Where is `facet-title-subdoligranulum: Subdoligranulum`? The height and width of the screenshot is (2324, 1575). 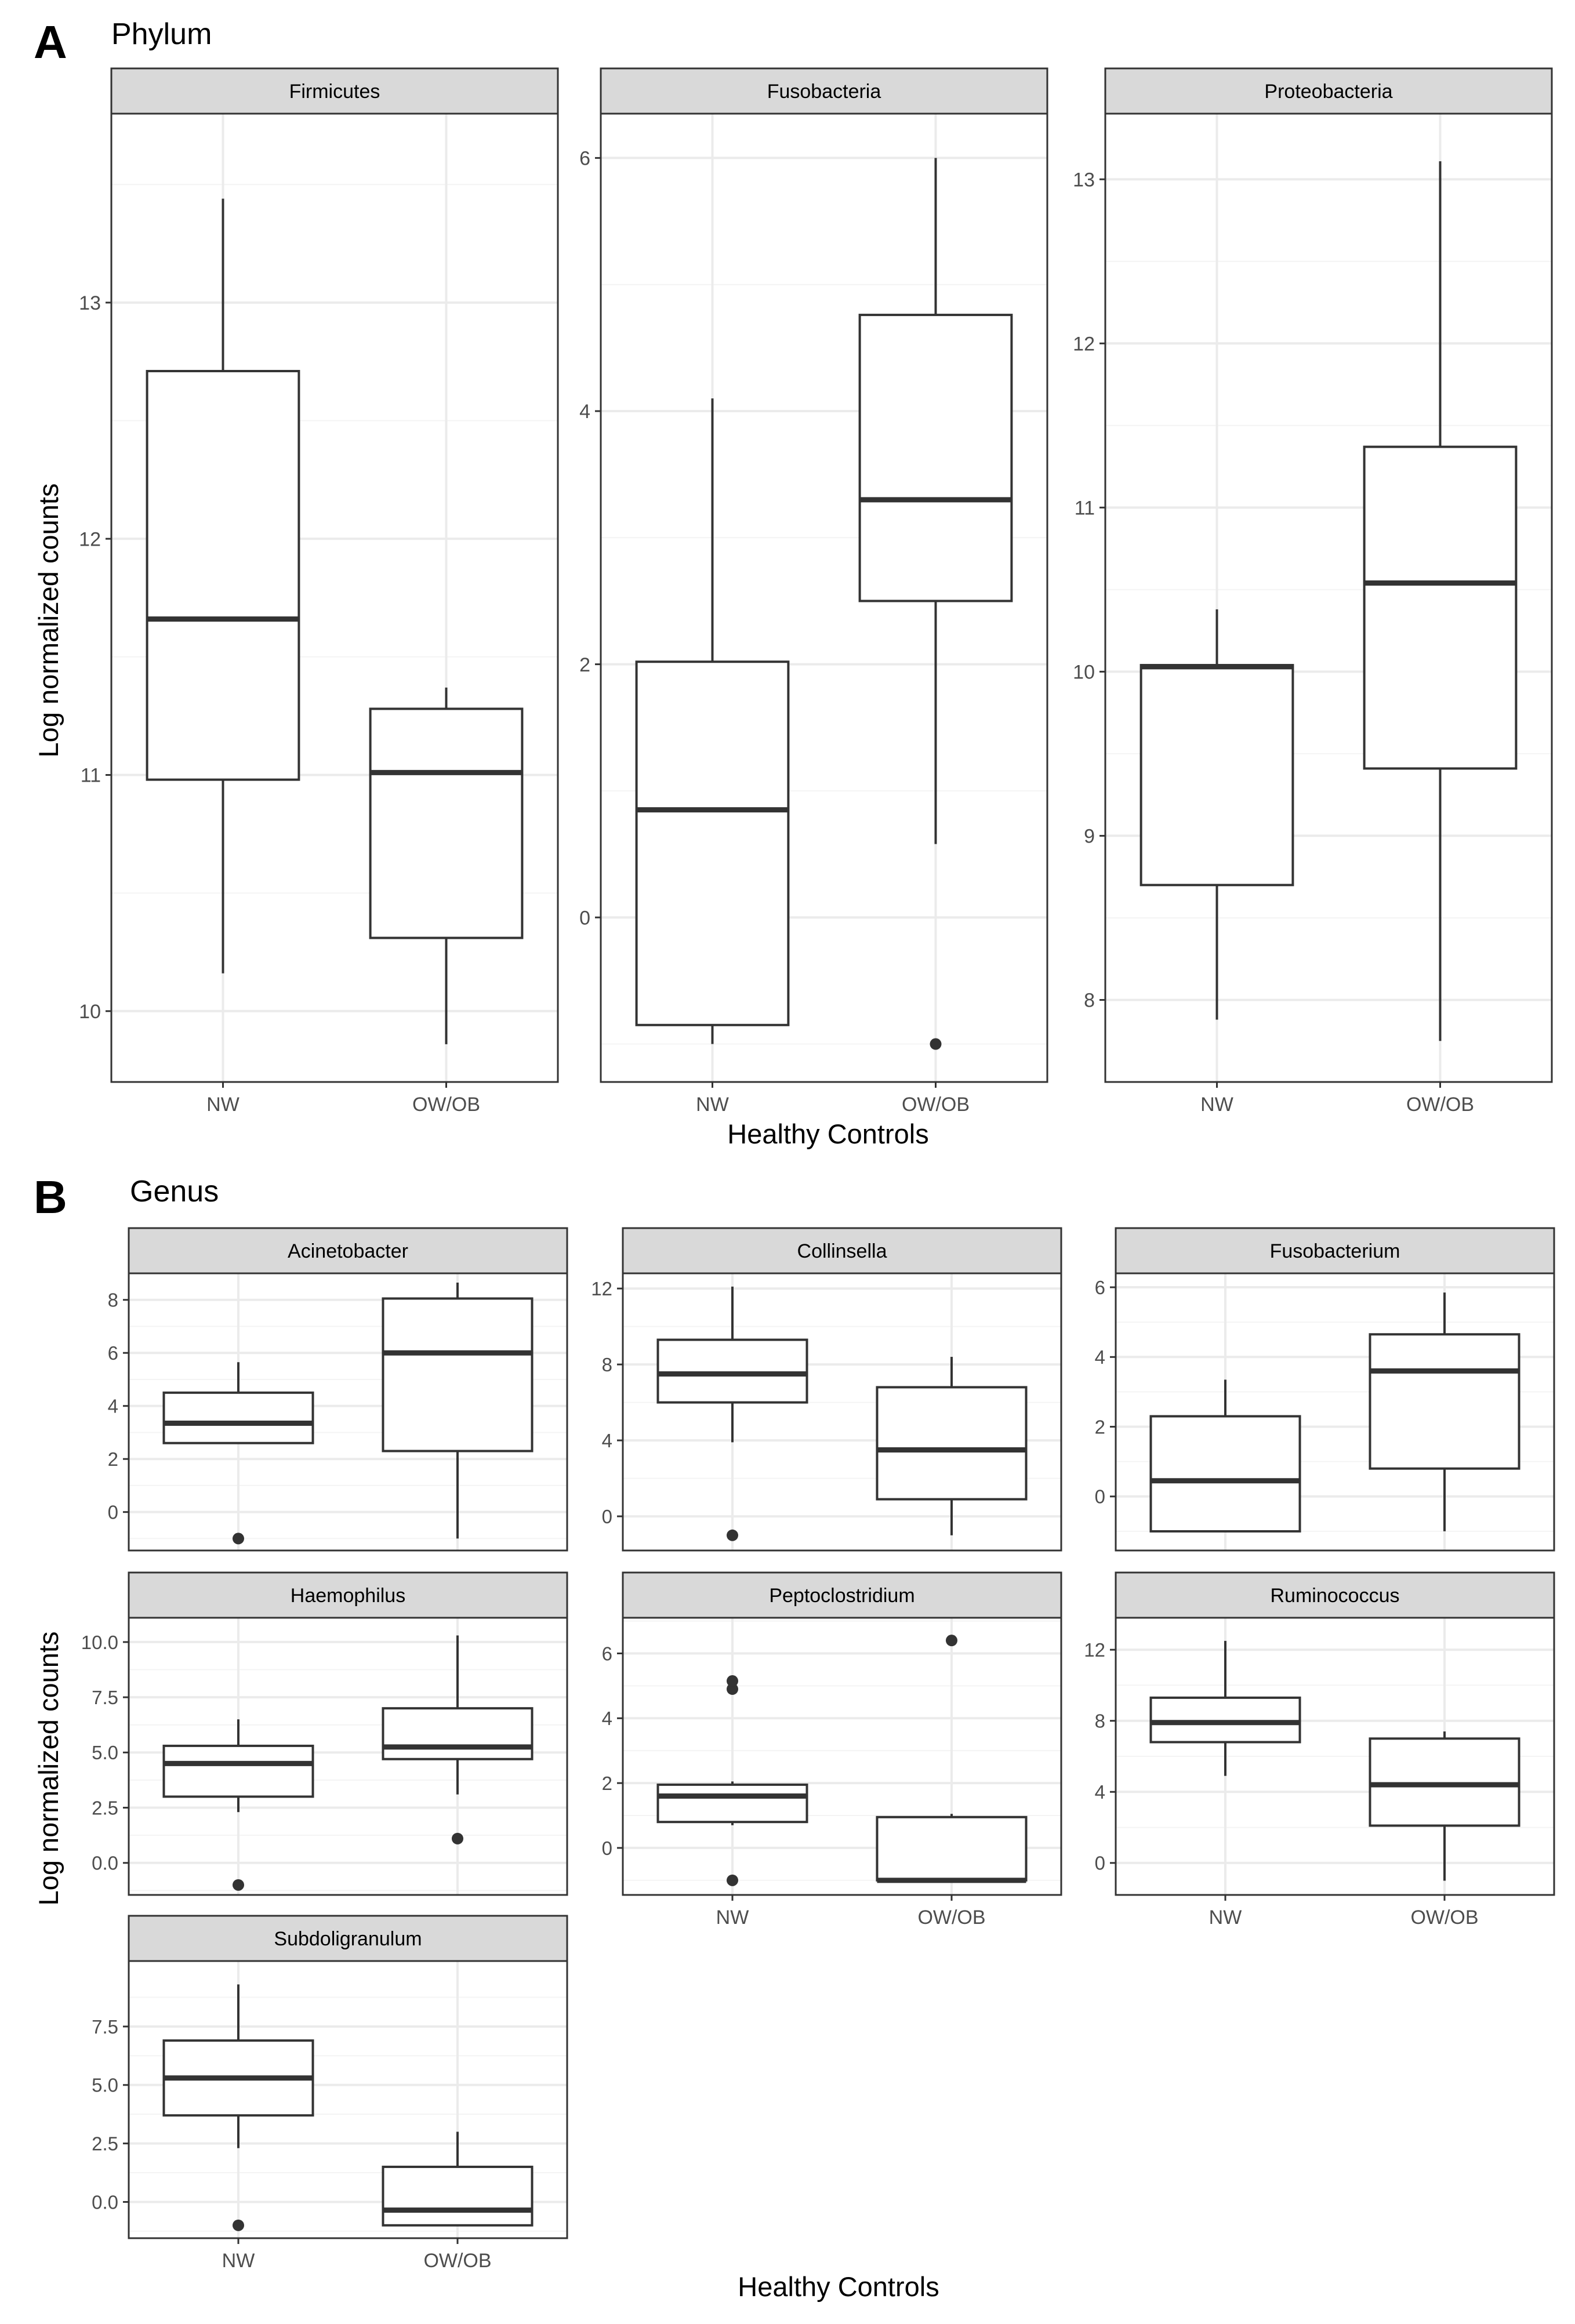 facet-title-subdoligranulum: Subdoligranulum is located at coordinates (348, 1939).